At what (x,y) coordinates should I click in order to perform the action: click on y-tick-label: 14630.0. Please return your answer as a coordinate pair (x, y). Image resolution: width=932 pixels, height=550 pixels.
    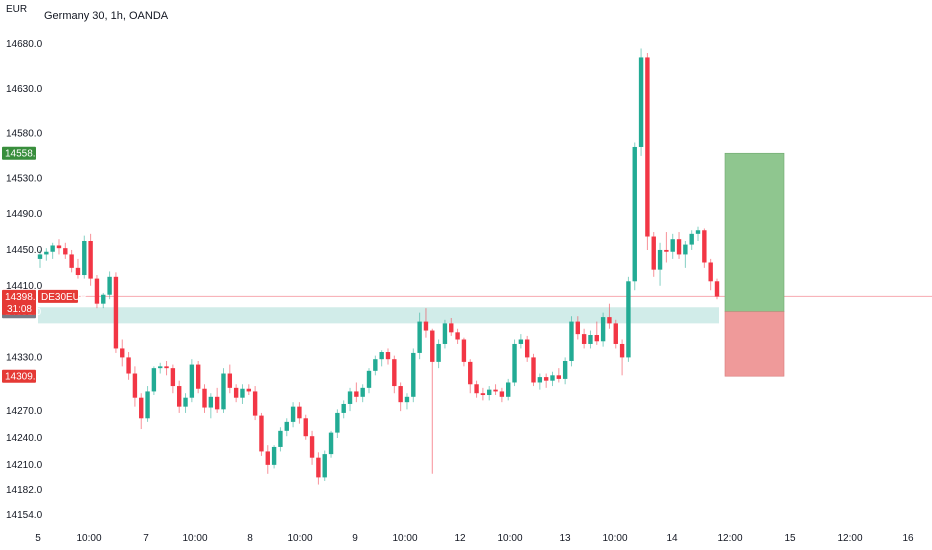
    Looking at the image, I should click on (24, 89).